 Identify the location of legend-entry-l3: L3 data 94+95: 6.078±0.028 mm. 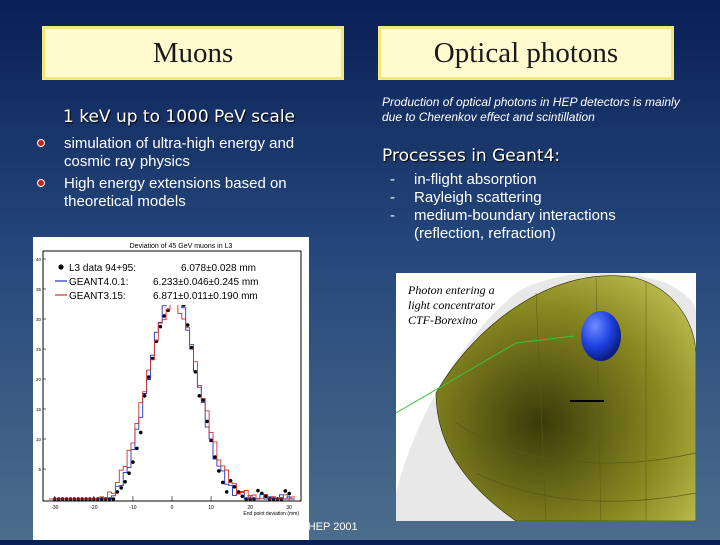
(157, 268).